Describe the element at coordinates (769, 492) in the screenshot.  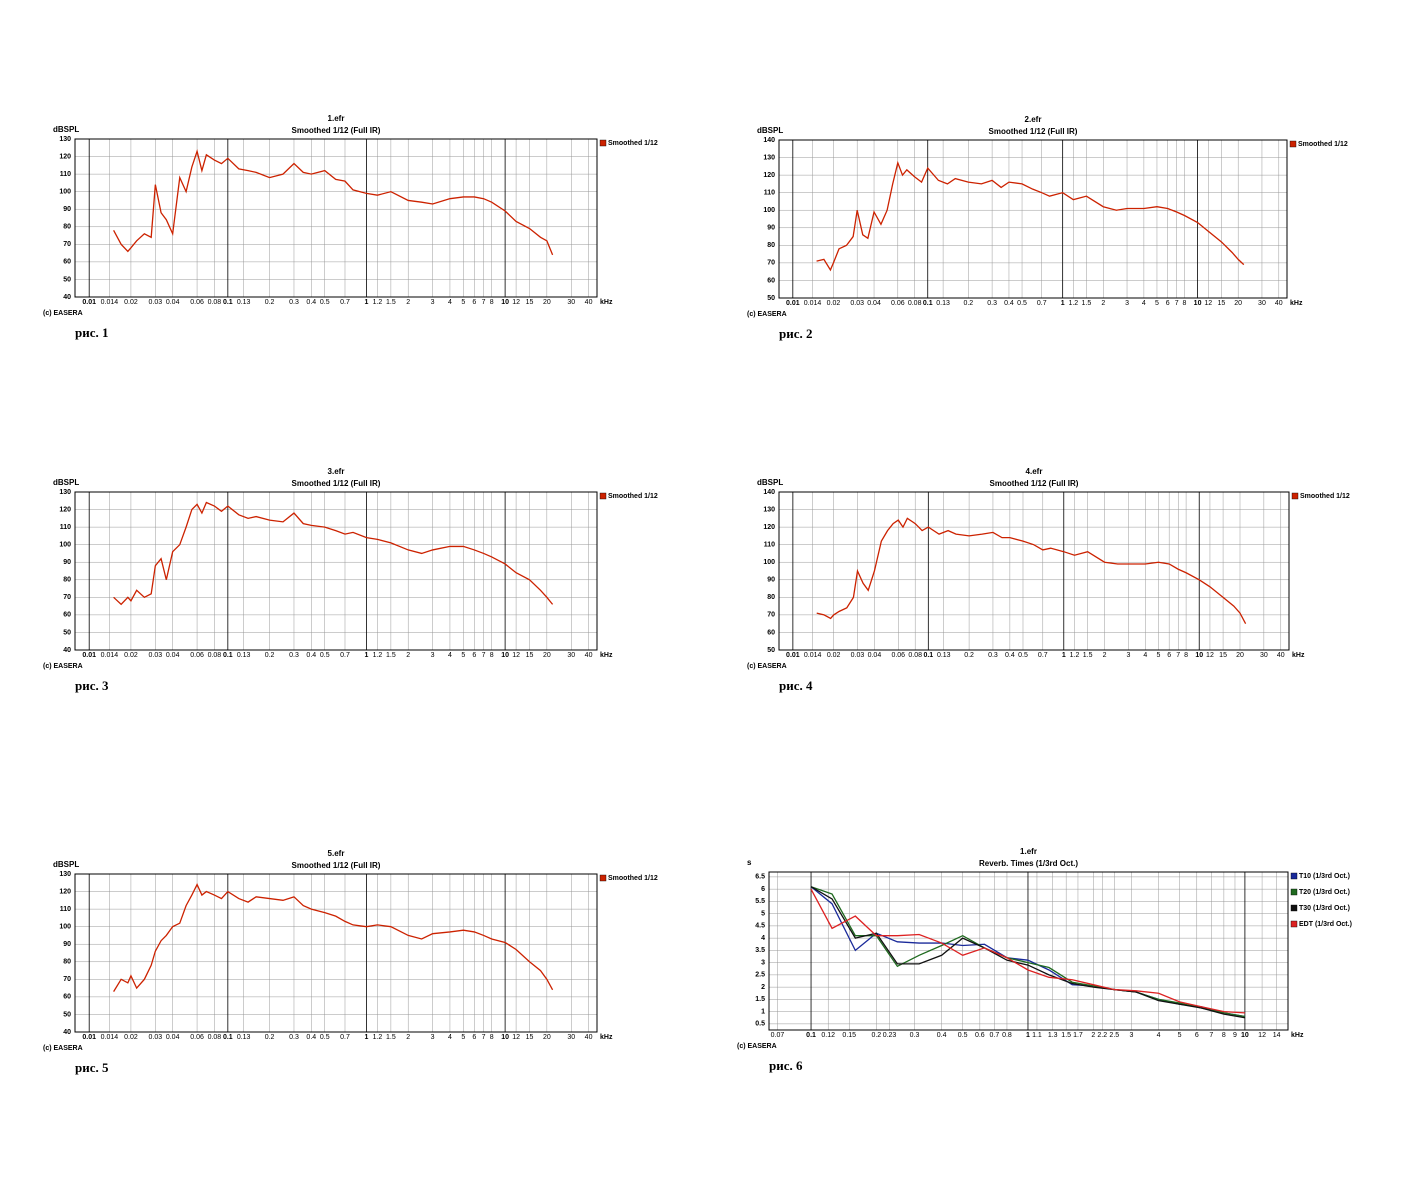
I see `y-tick-label: 140` at that location.